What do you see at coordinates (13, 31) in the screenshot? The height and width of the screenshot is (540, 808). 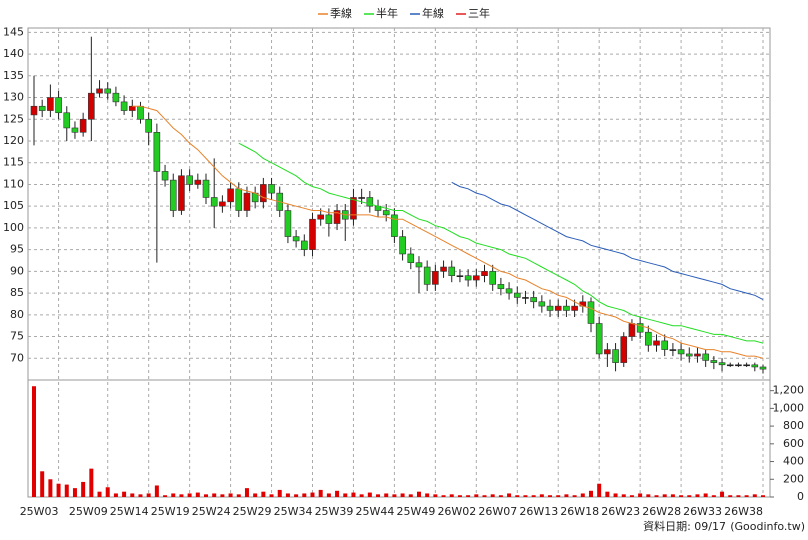 I see `y-tick-label: 145` at bounding box center [13, 31].